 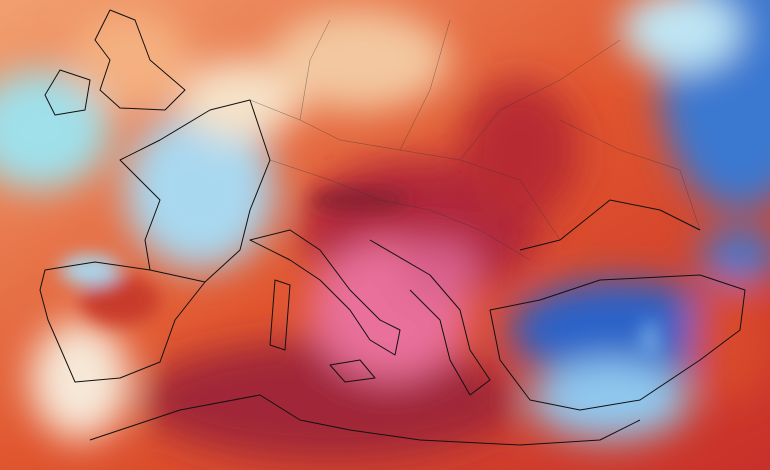 What do you see at coordinates (430, 317) in the screenshot?
I see `balkan-coast` at bounding box center [430, 317].